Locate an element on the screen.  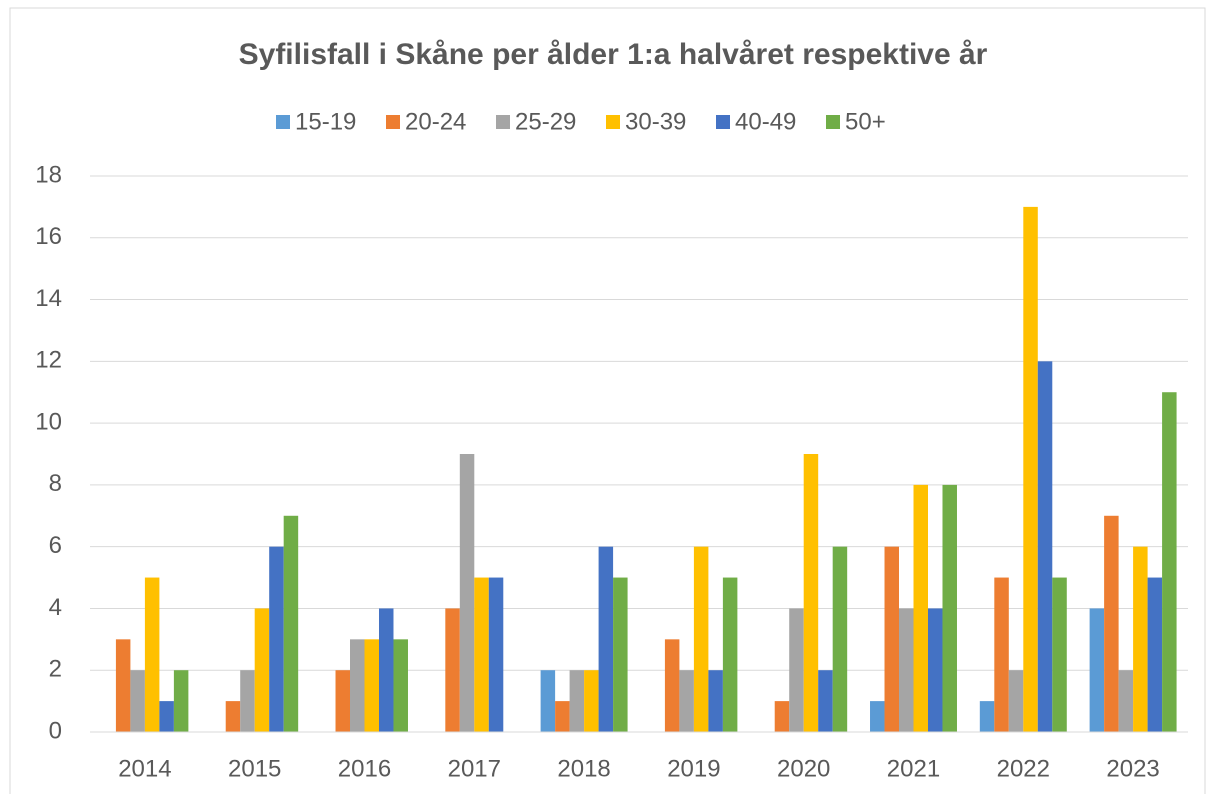
y-tick-label: 2 is located at coordinates (55, 669).